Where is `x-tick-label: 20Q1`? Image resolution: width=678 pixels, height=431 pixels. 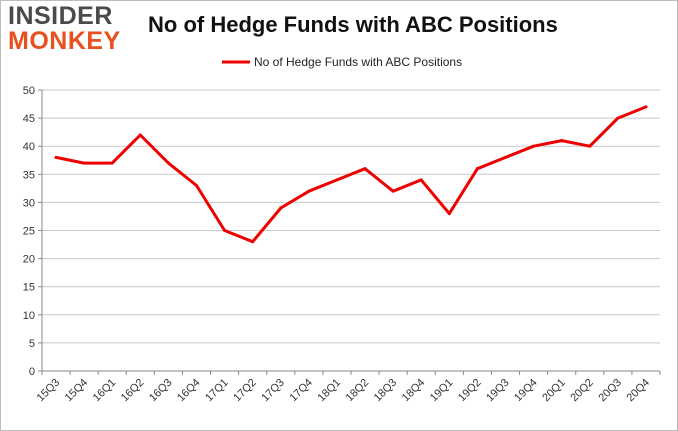 x-tick-label: 20Q1 is located at coordinates (554, 391).